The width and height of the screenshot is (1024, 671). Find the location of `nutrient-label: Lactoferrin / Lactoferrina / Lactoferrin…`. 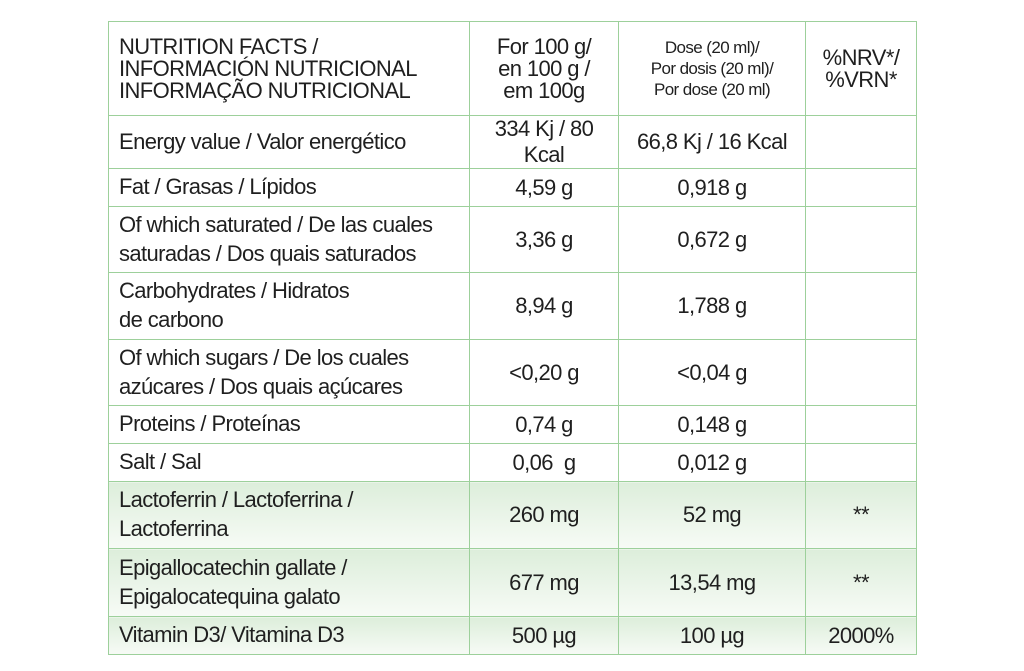

nutrient-label: Lactoferrin / Lactoferrina / Lactoferrin… is located at coordinates (289, 515).